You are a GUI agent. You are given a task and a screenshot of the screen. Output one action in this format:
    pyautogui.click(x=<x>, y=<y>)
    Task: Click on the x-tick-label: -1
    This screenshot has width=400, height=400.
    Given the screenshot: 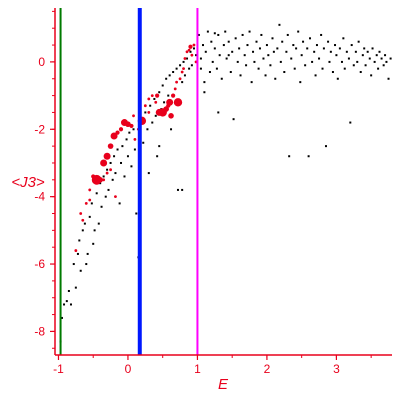 What is the action you would take?
    pyautogui.click(x=58, y=369)
    